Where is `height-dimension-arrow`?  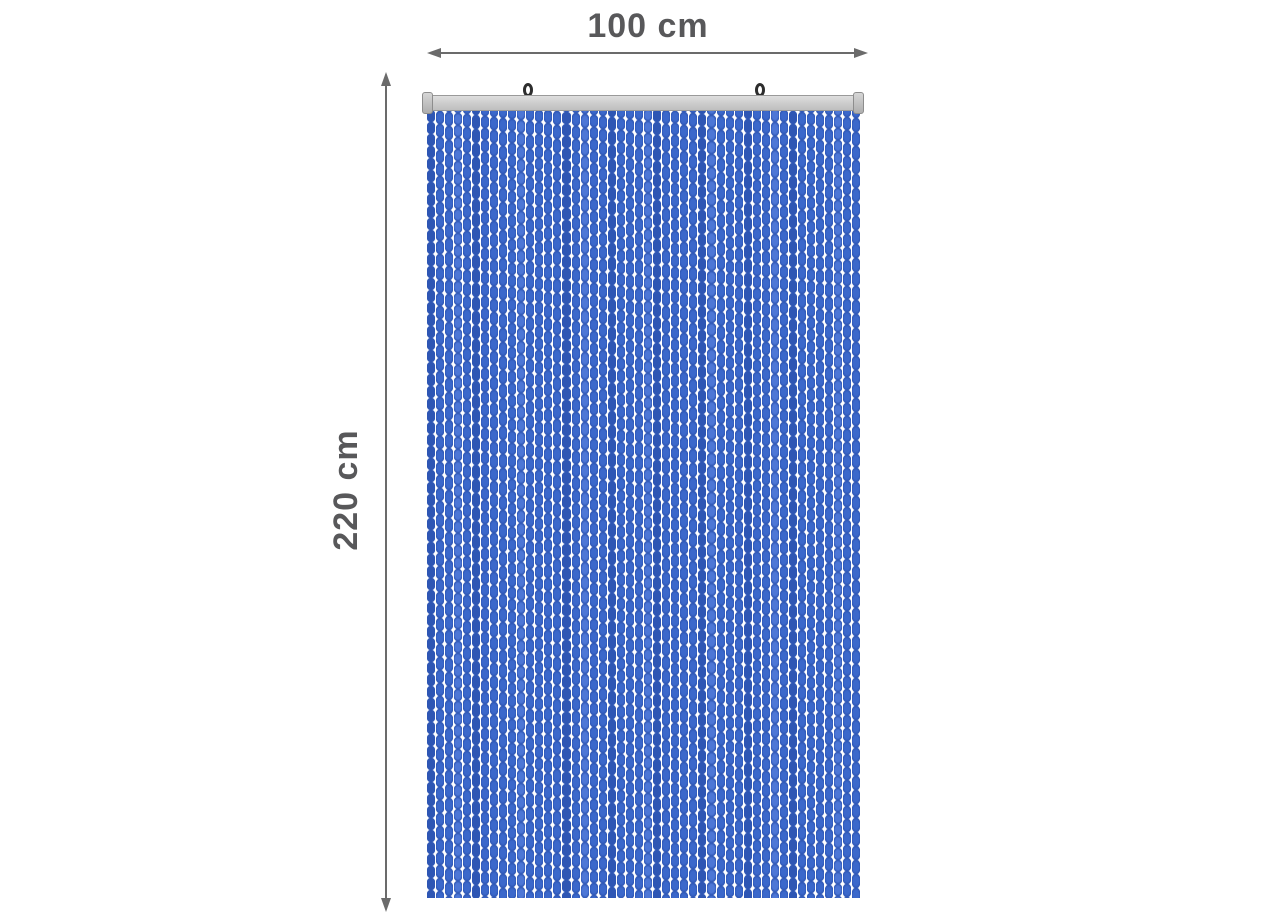 height-dimension-arrow is located at coordinates (386, 492).